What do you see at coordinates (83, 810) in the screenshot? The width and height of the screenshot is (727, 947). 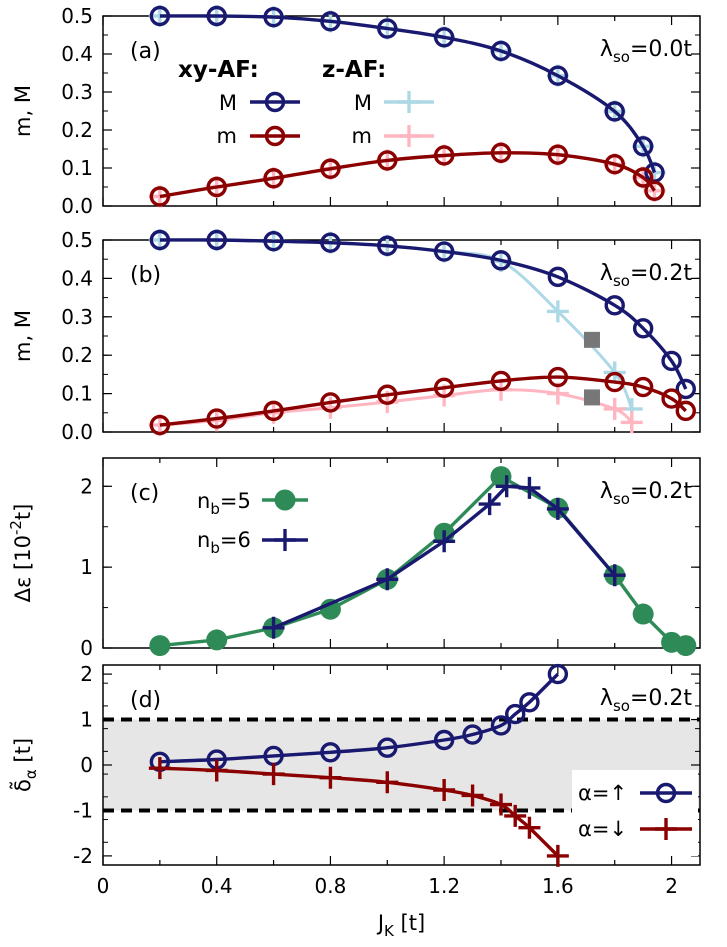 I see `y-tick-label: -1` at bounding box center [83, 810].